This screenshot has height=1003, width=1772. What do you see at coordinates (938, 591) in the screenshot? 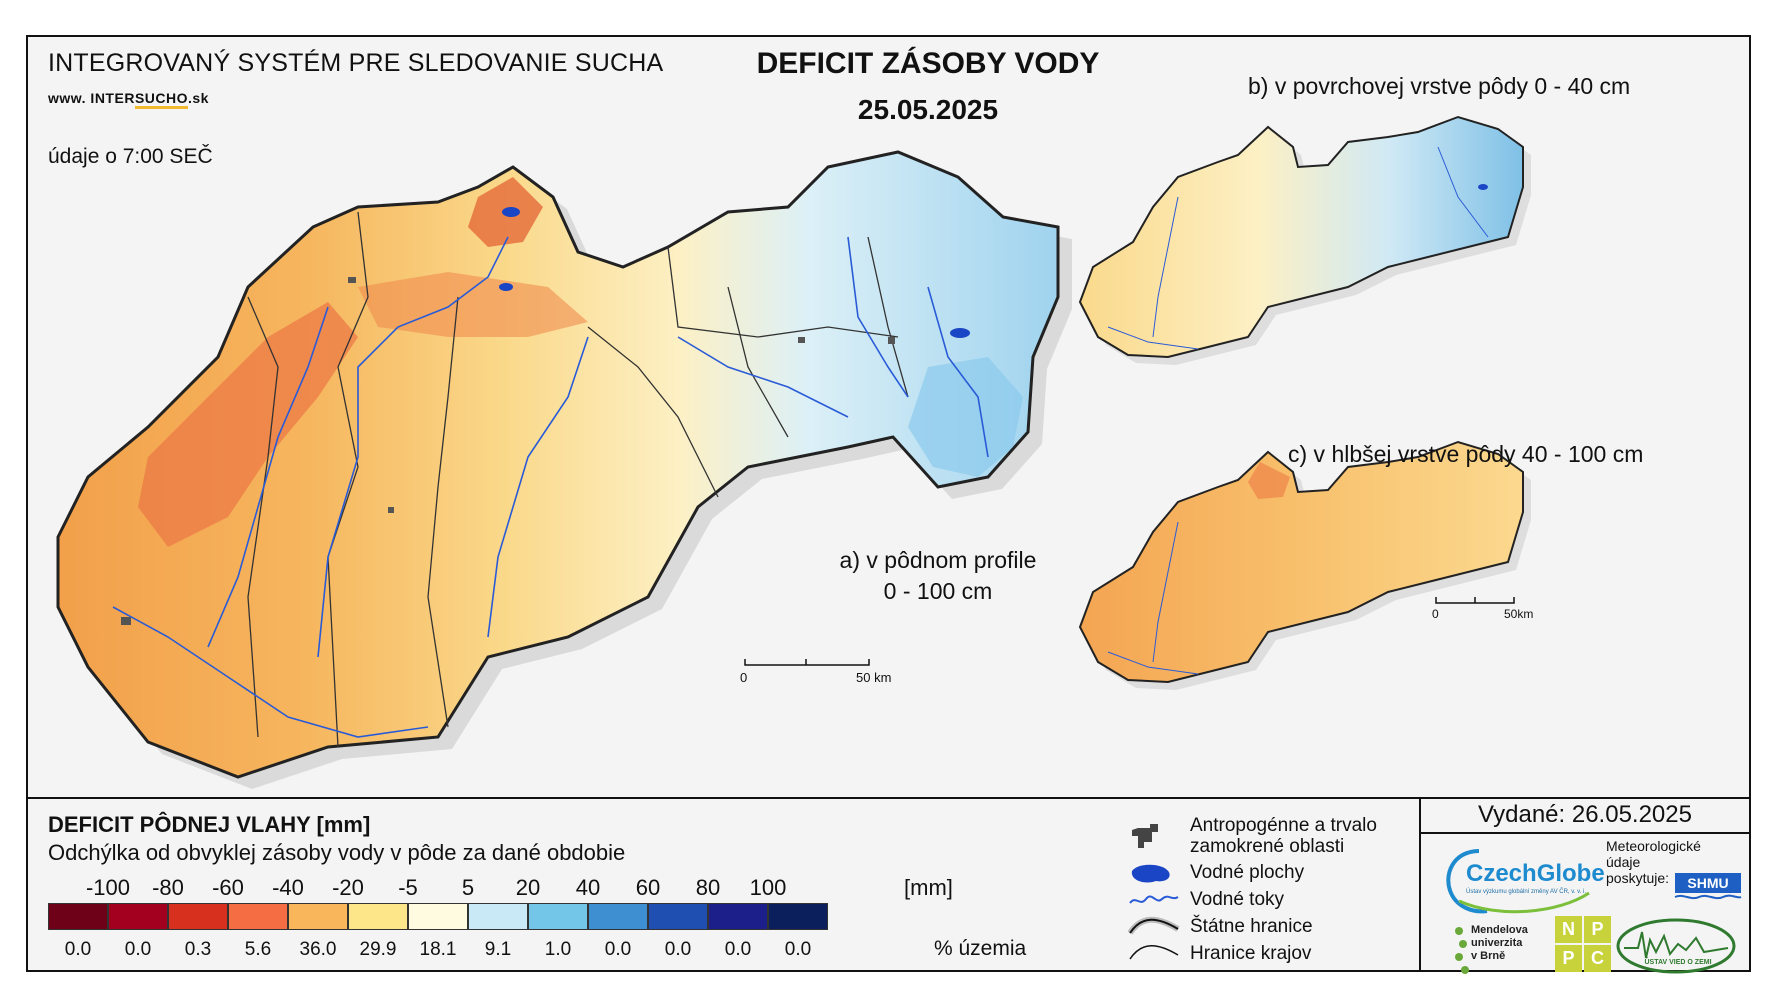
I see `map-a-depth: 0 - 100 cm` at bounding box center [938, 591].